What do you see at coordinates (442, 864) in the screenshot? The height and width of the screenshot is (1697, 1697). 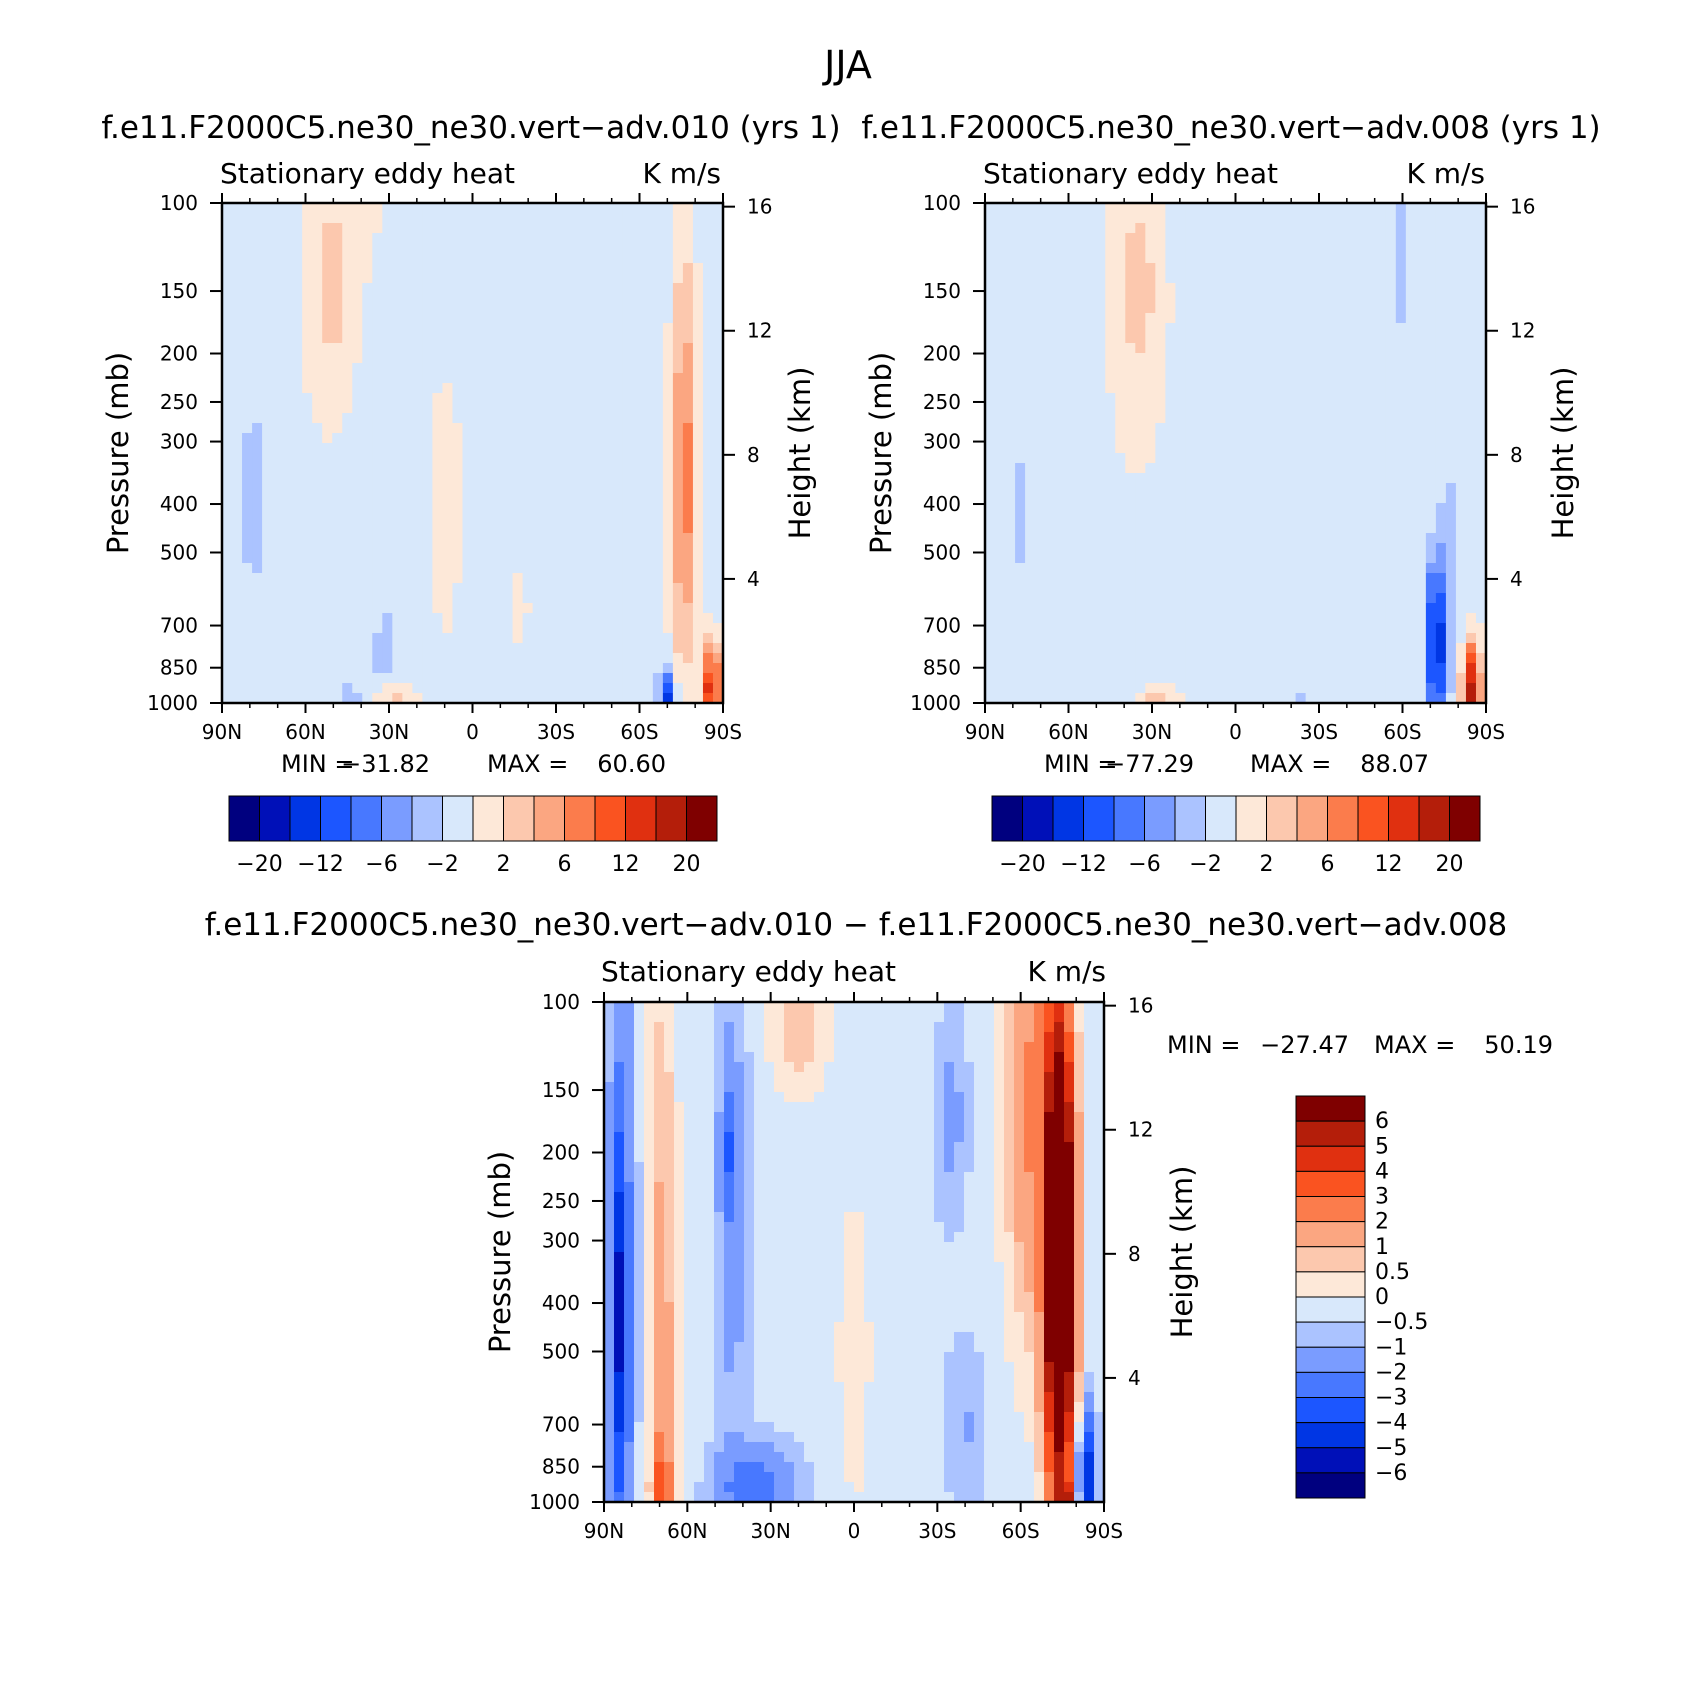 I see `colorbar-label: −2` at bounding box center [442, 864].